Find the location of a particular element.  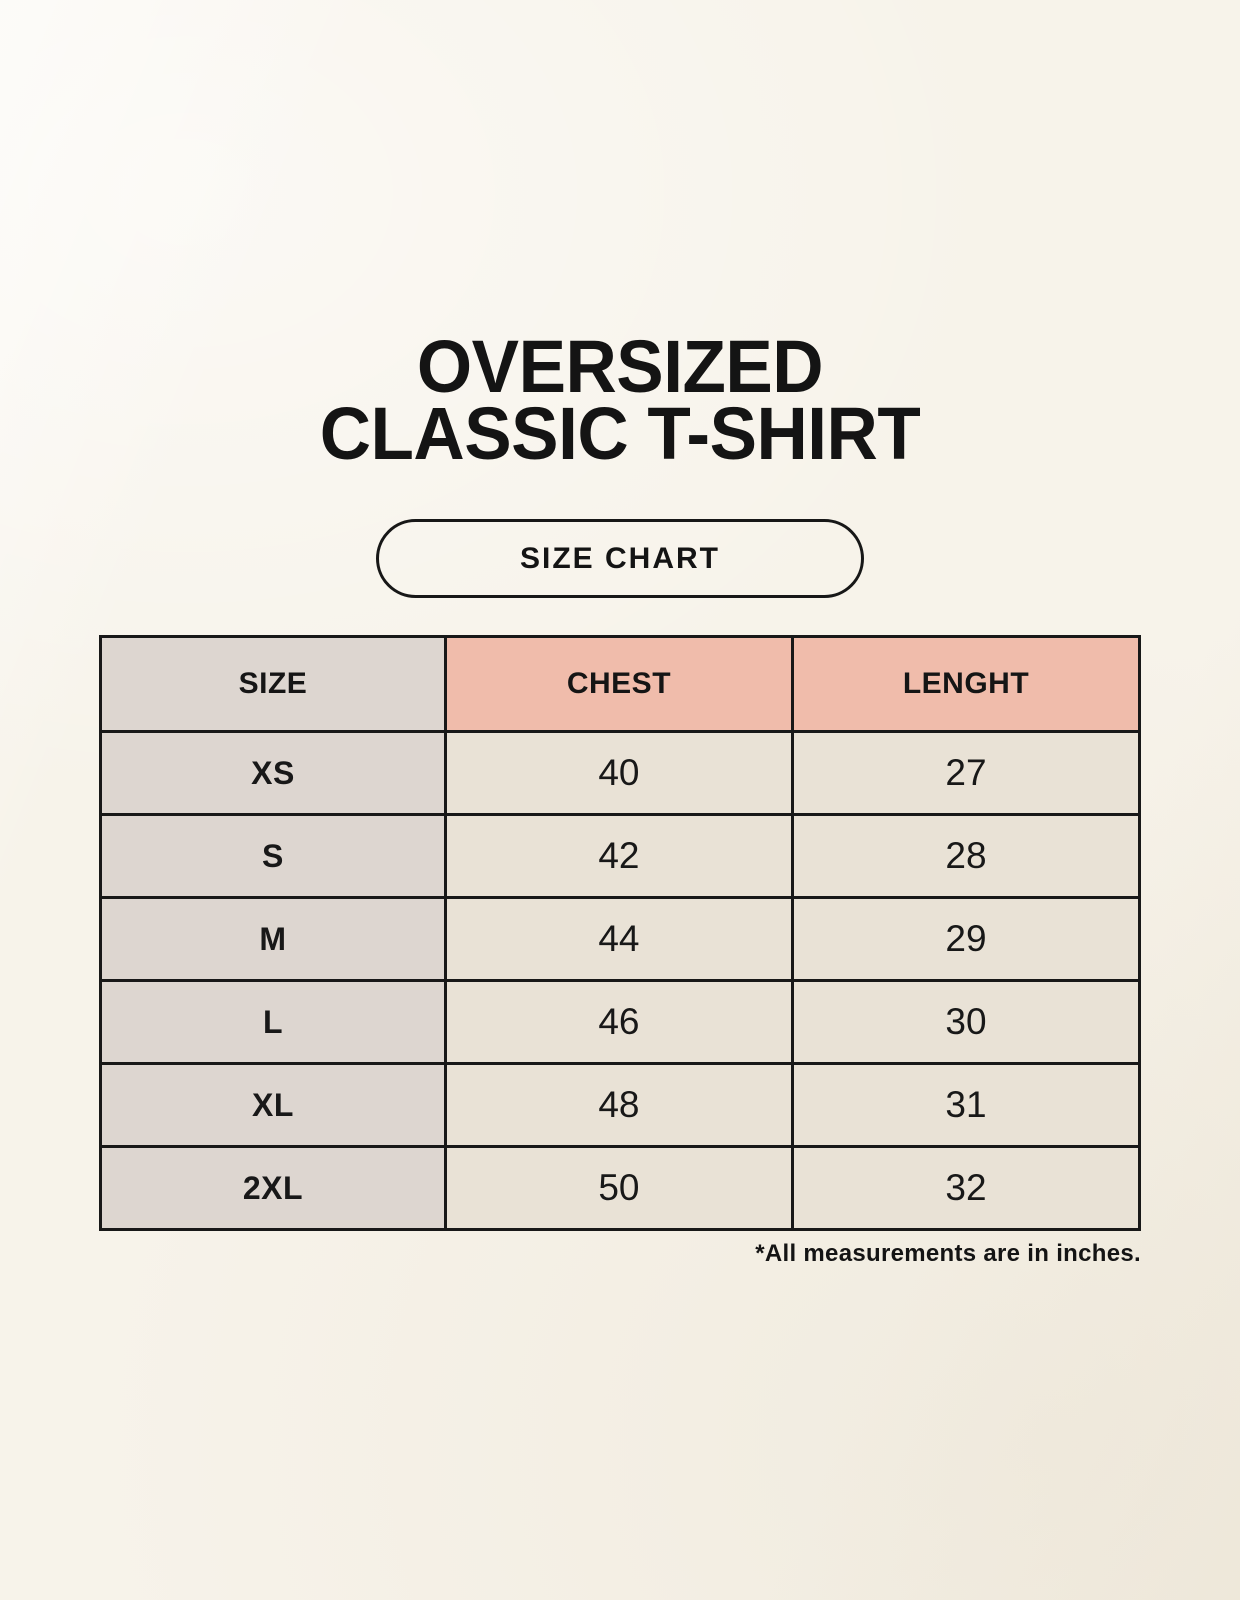

table-row: 2XL 50 32 is located at coordinates (620, 1188).